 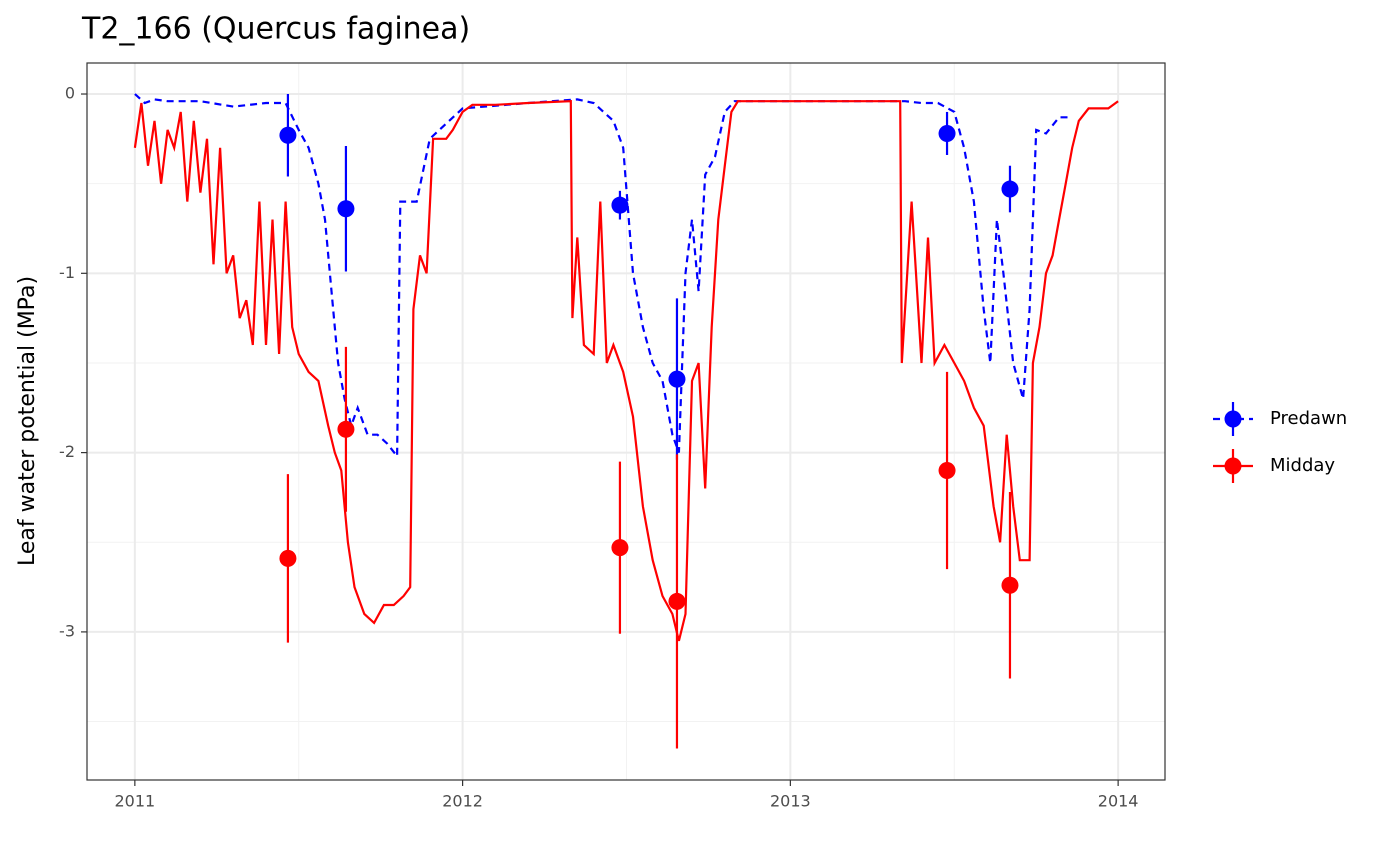 What do you see at coordinates (790, 801) in the screenshot?
I see `x-tick-label: 2013` at bounding box center [790, 801].